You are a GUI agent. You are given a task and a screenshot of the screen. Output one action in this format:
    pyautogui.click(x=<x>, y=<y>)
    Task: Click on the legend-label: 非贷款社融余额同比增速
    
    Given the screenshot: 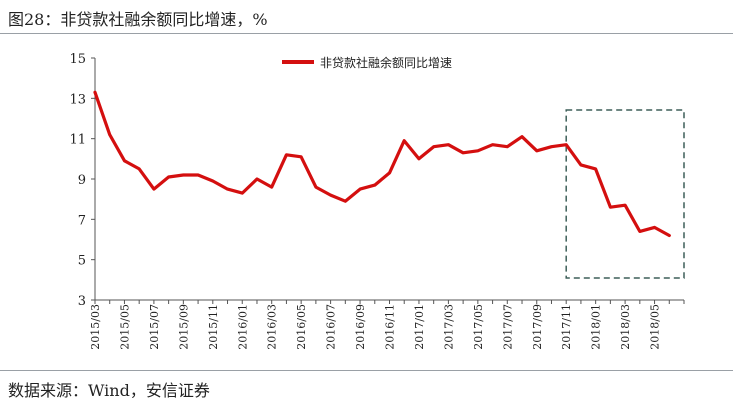 What is the action you would take?
    pyautogui.click(x=386, y=62)
    